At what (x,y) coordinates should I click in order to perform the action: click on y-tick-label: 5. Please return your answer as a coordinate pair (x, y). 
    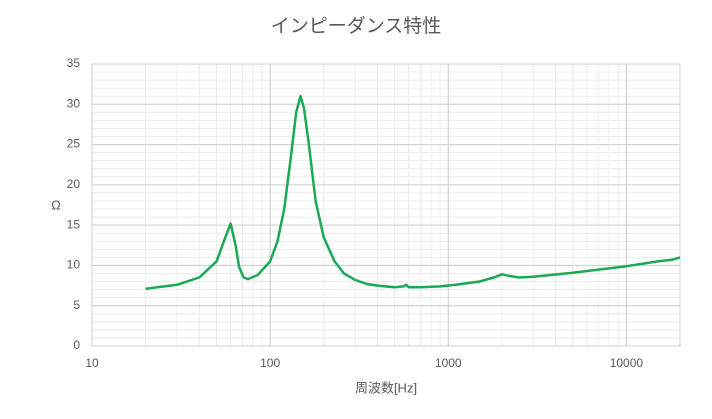
    Looking at the image, I should click on (76, 305).